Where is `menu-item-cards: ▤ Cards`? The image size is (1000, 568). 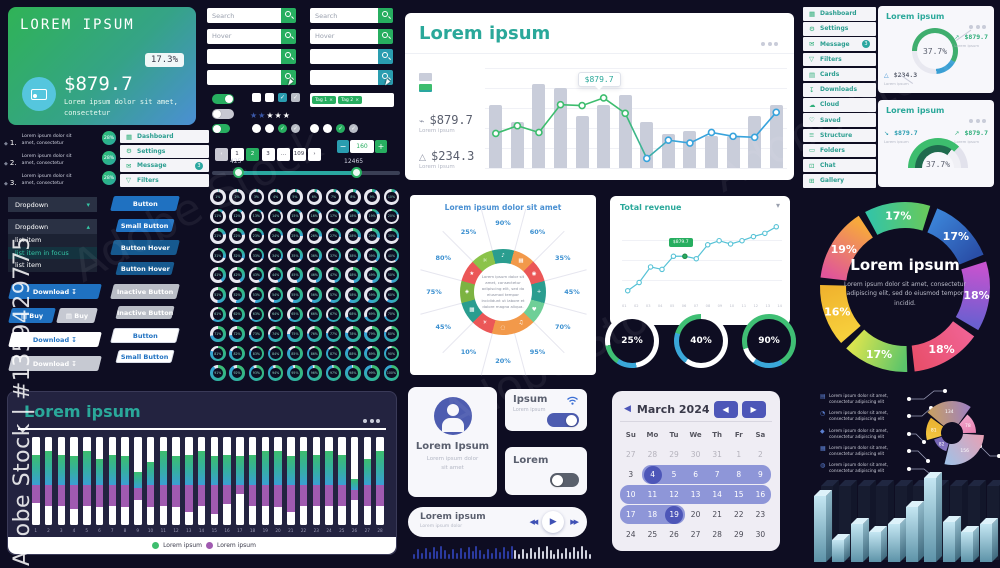 menu-item-cards: ▤ Cards is located at coordinates (839, 74).